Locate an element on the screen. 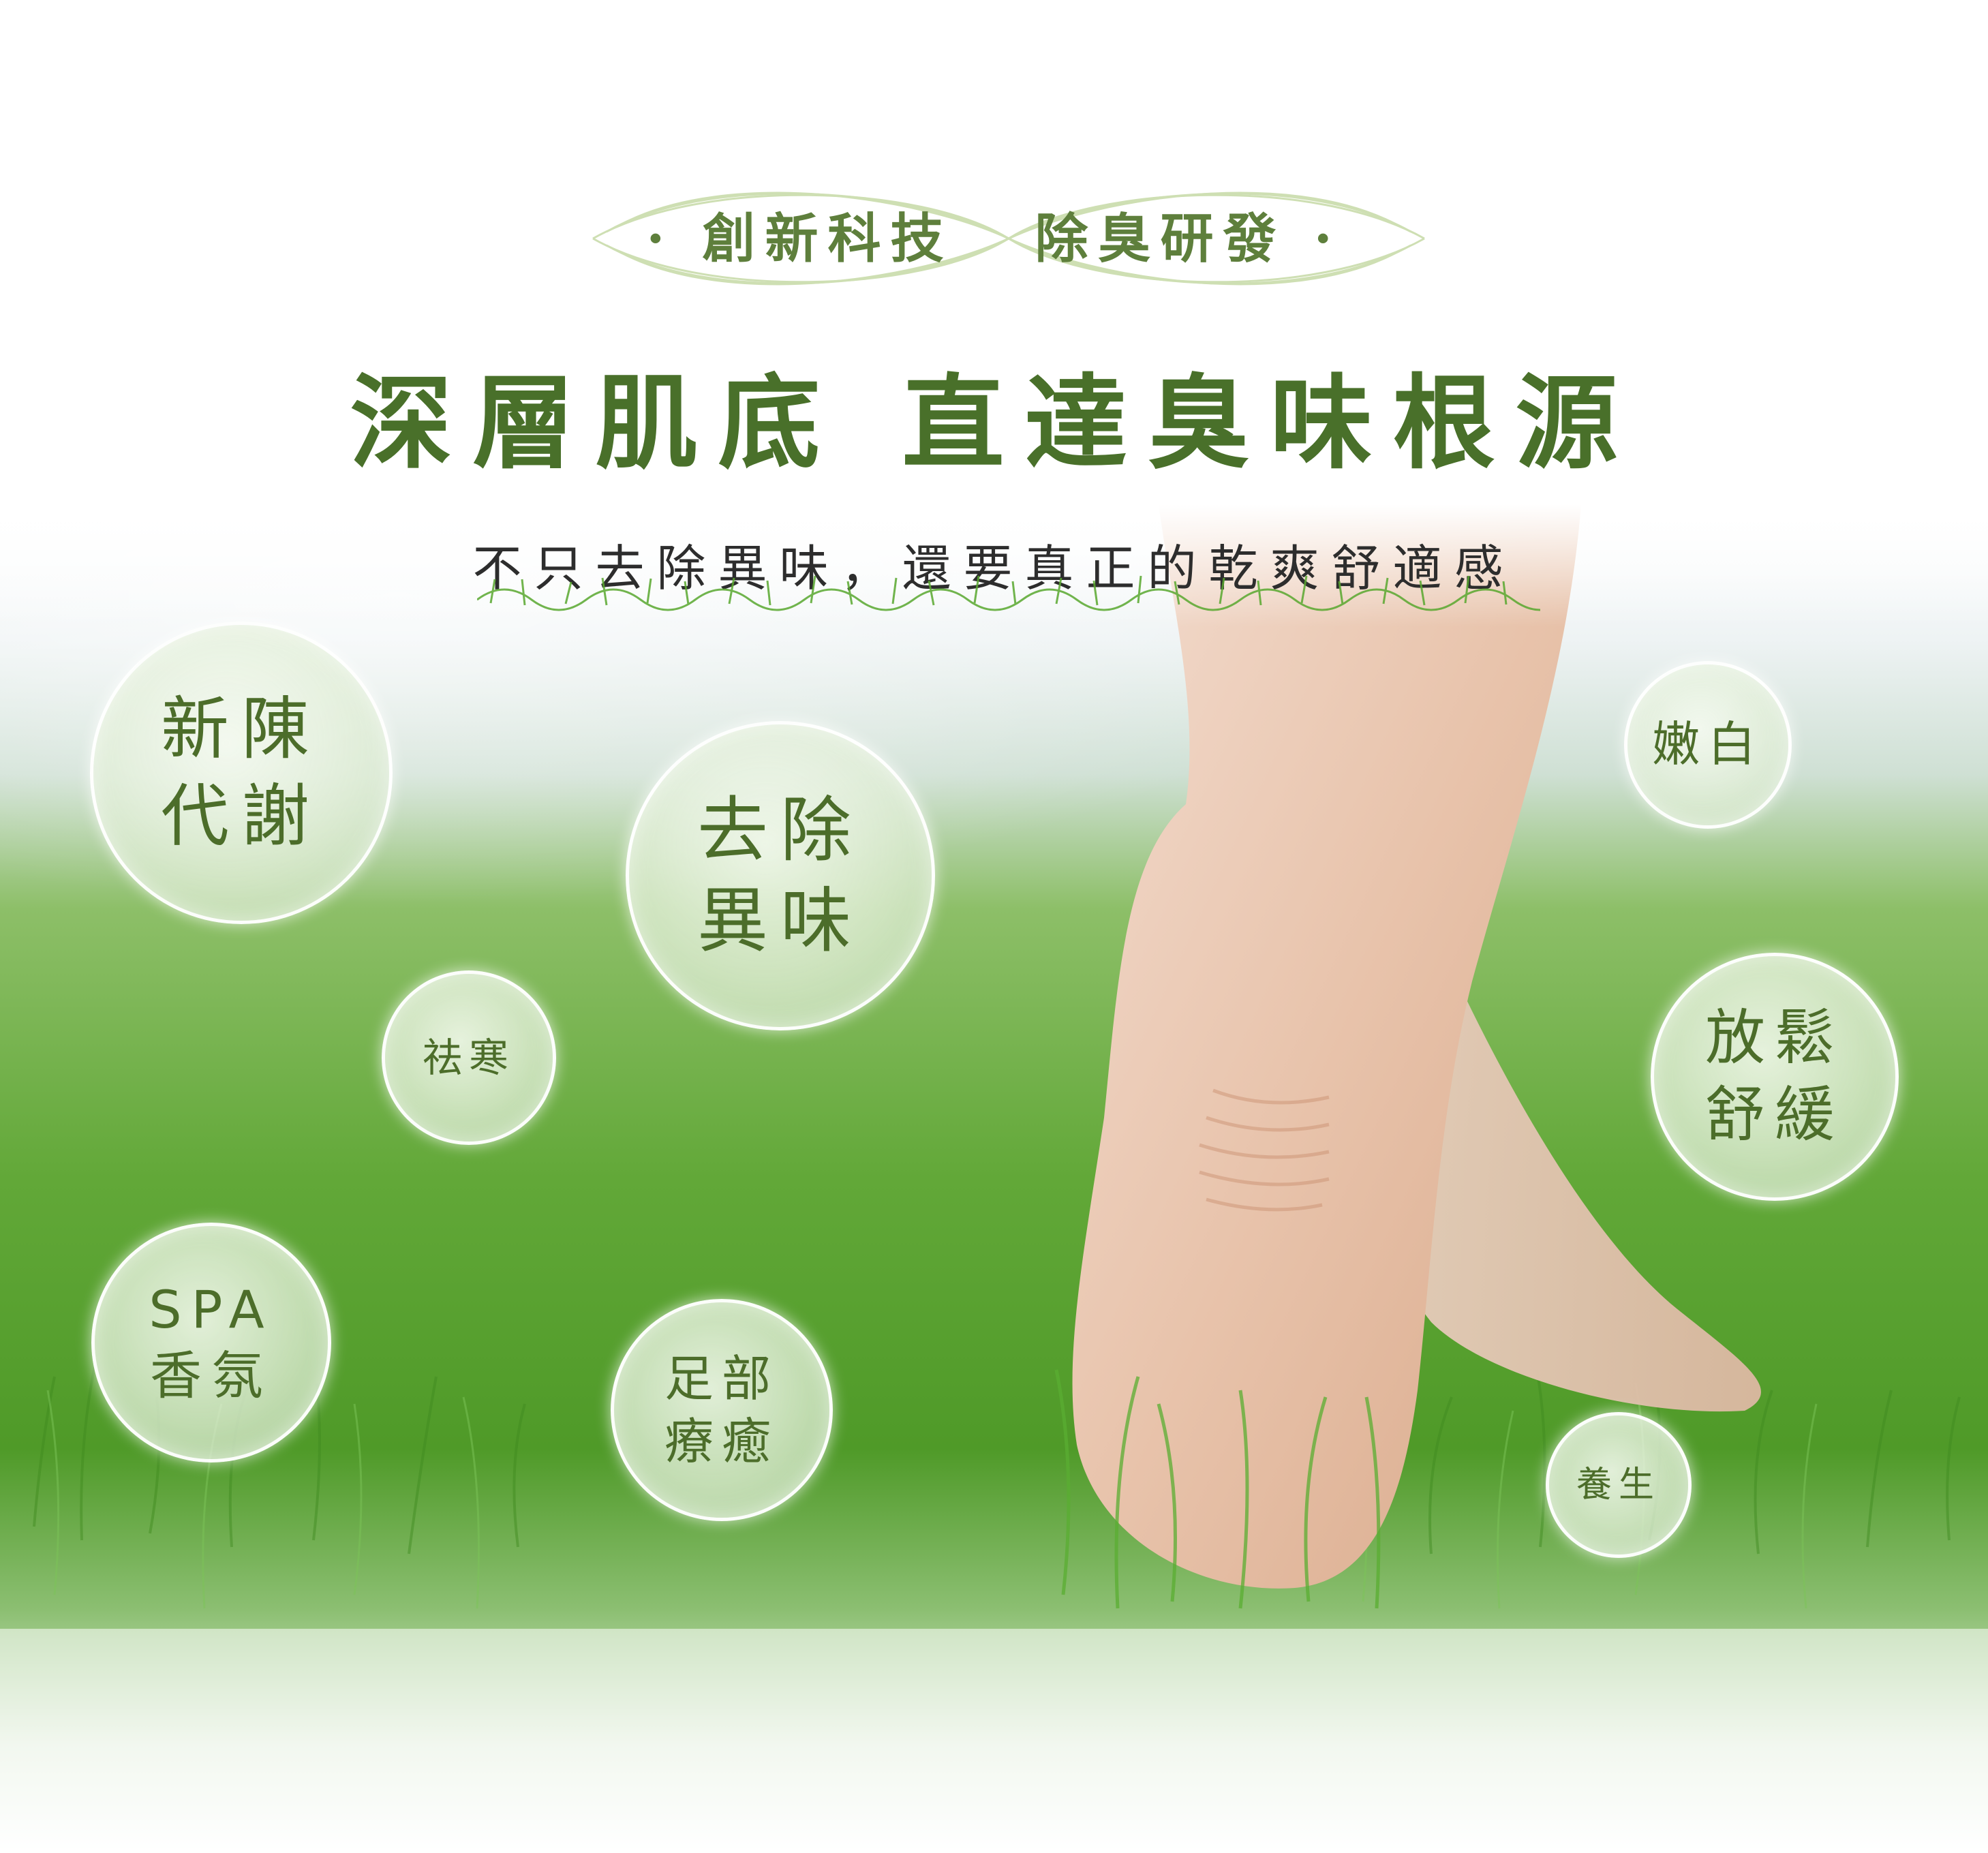  bubble-warmth: 祛寒 is located at coordinates (469, 1057).